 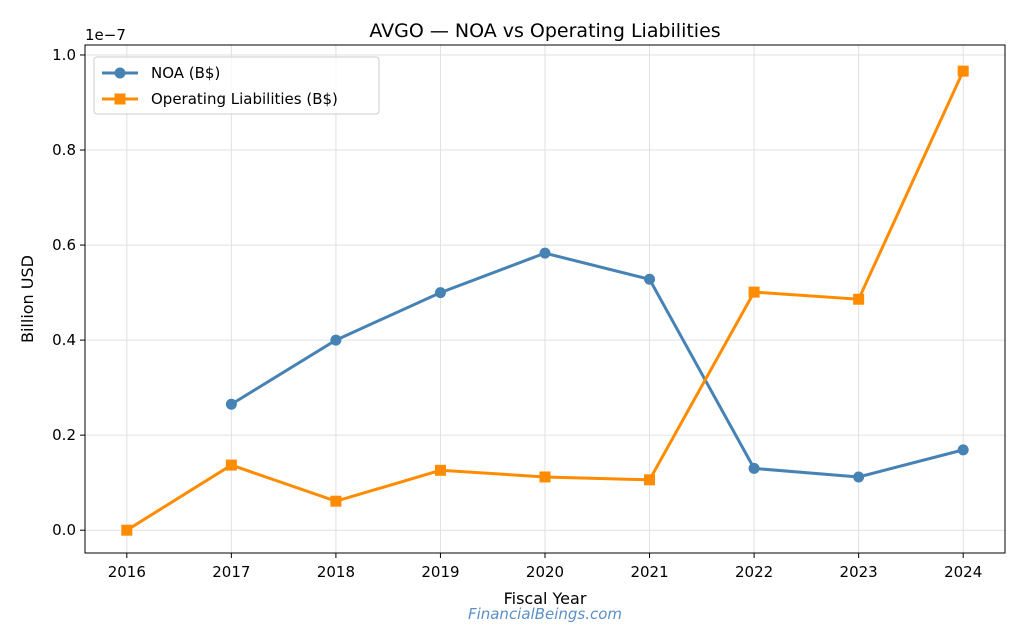 What do you see at coordinates (440, 572) in the screenshot?
I see `x-tick-label: 2019` at bounding box center [440, 572].